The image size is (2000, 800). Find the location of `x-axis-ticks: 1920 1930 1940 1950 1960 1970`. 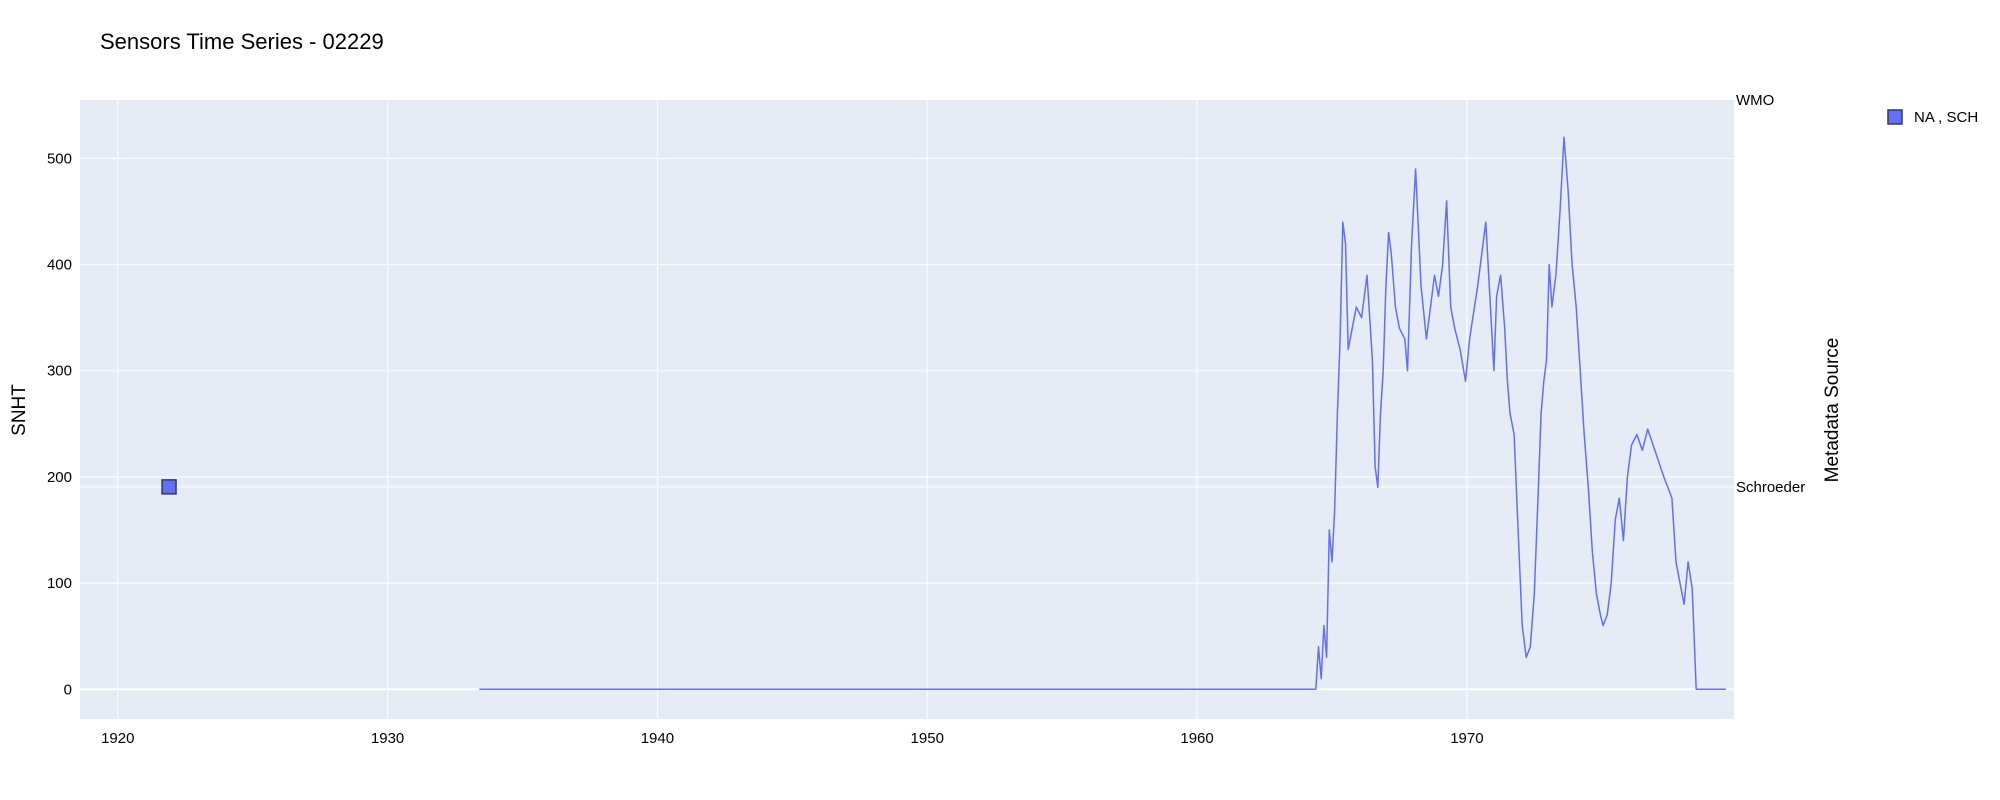

x-axis-ticks: 1920 1930 1940 1950 1960 1970 is located at coordinates (792, 738).